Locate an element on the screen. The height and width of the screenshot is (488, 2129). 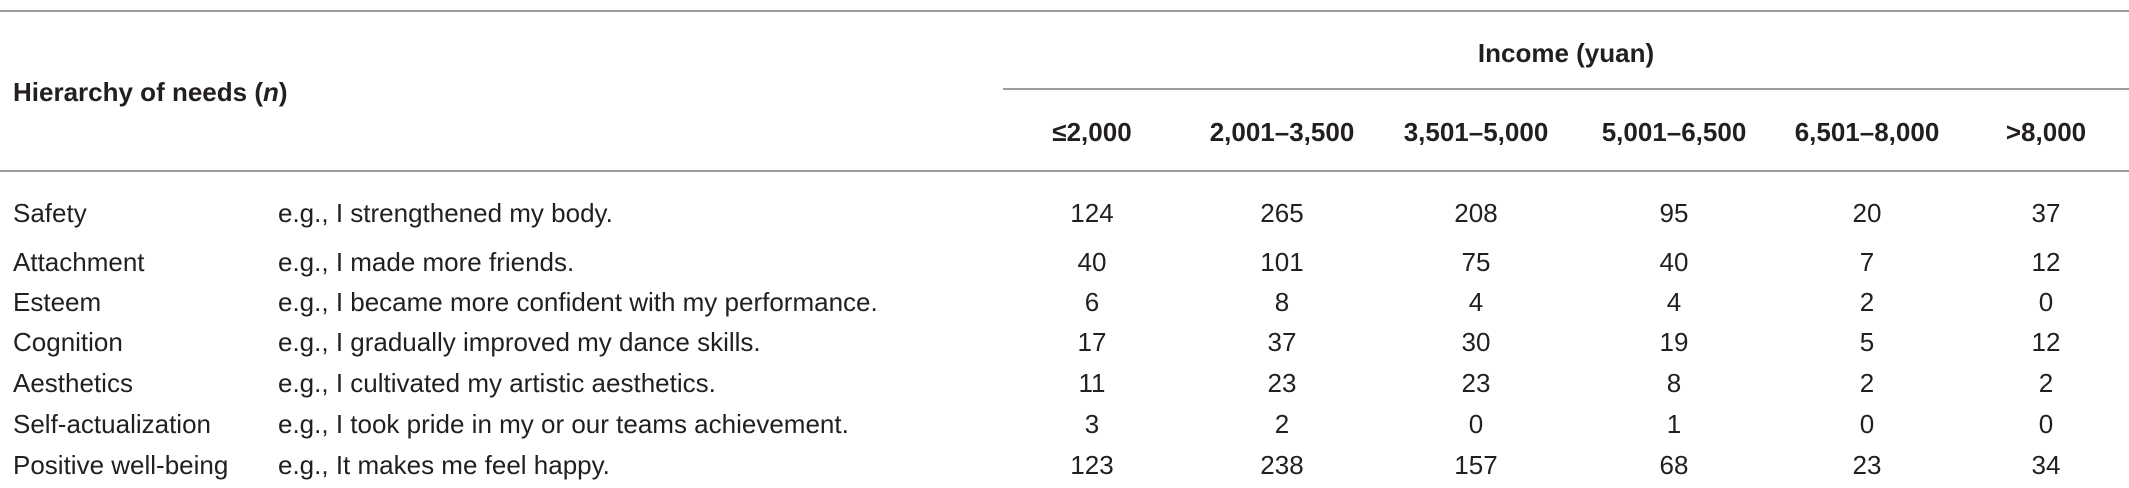
header-bottom-rule is located at coordinates (1064, 171).